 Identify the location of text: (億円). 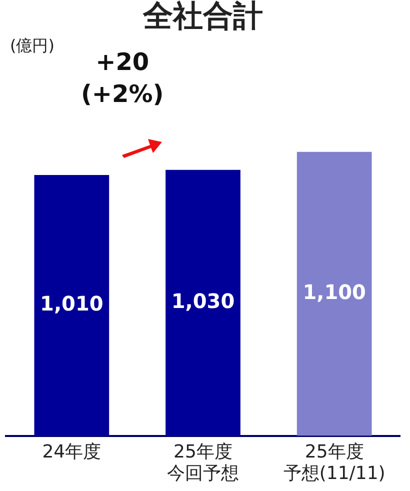
(32, 46).